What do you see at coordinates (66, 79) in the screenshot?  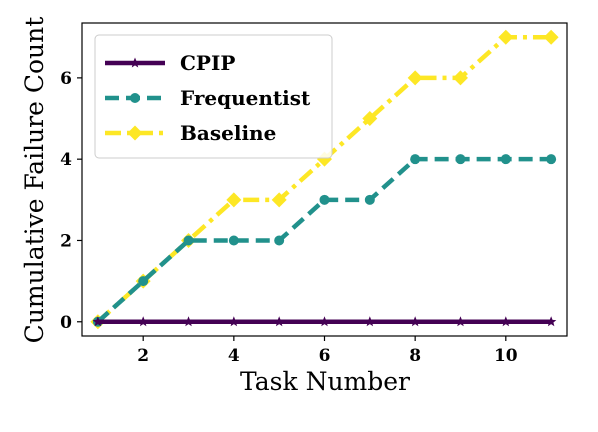 I see `y-tick-label: 6` at bounding box center [66, 79].